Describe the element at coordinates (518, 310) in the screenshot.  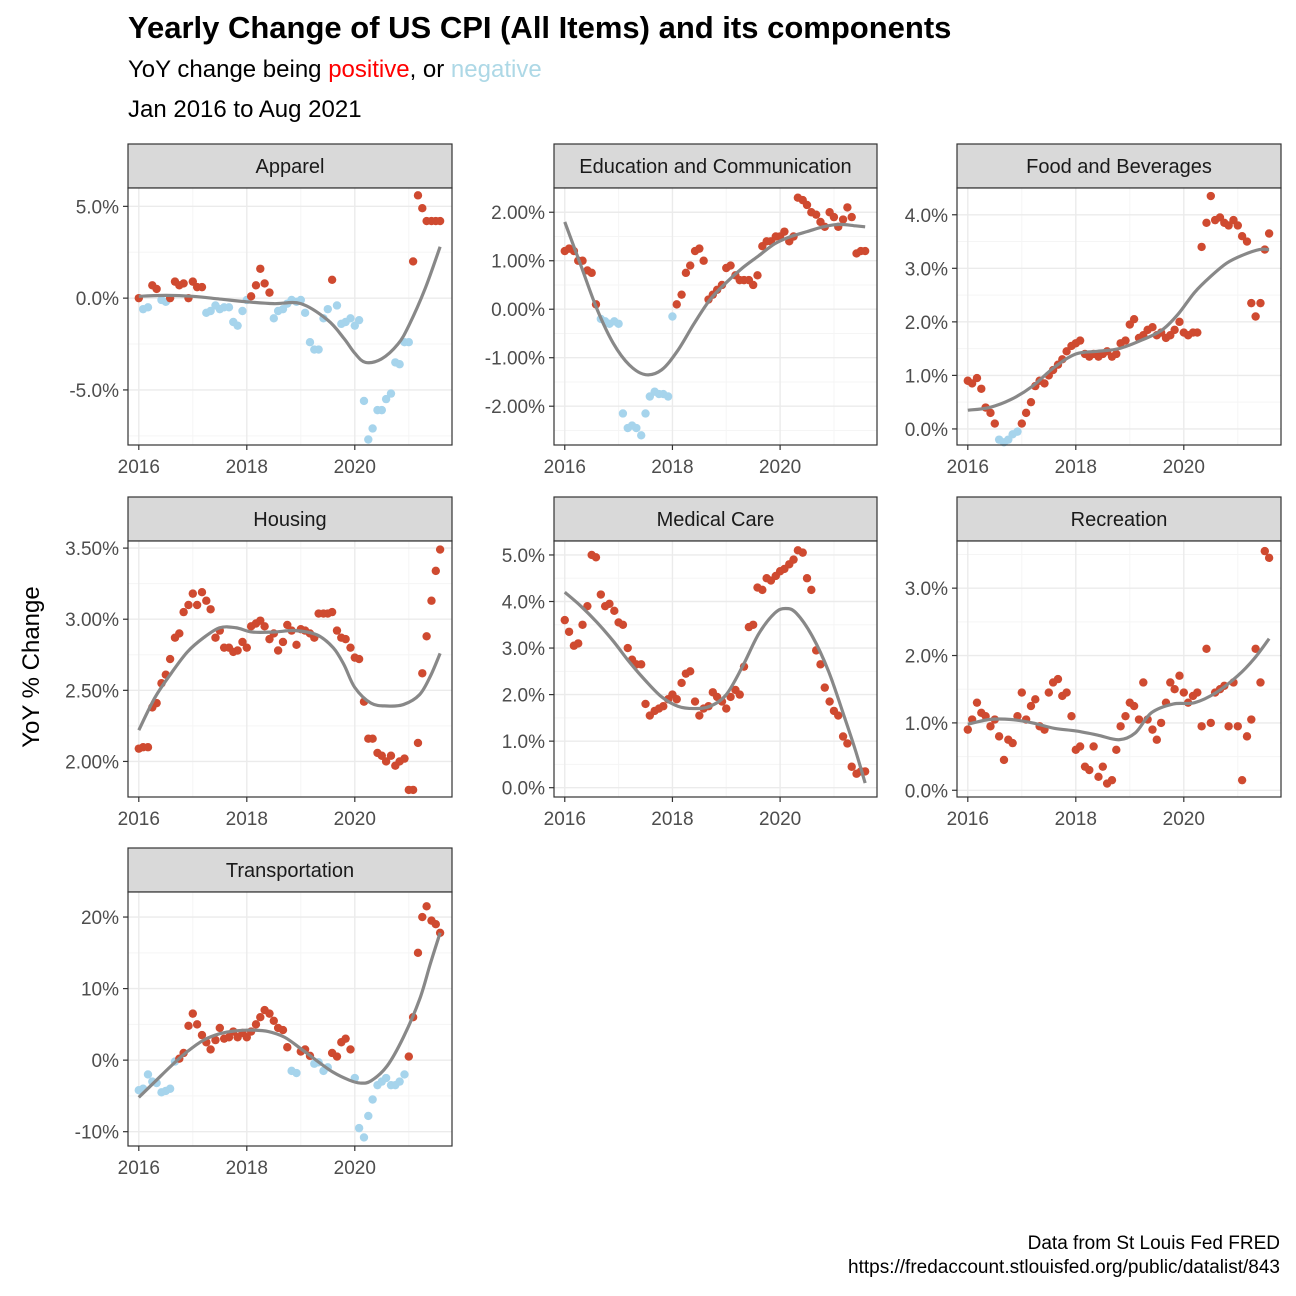
I see `y-tick-label: 0.00%` at that location.